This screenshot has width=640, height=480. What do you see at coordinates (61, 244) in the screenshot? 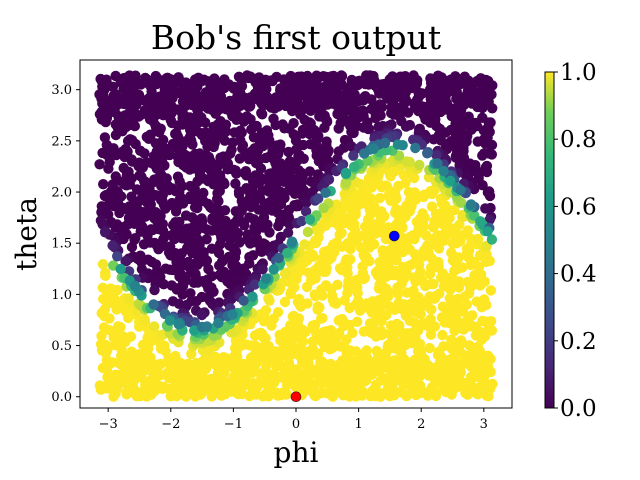
I see `y-tick-label: 1.5` at bounding box center [61, 244].